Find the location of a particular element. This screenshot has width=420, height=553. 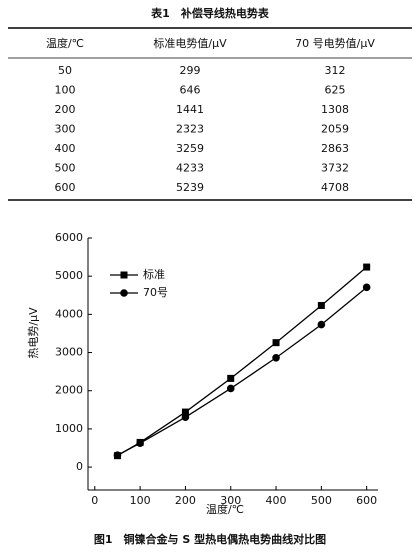

table-cell: 646 is located at coordinates (190, 90).